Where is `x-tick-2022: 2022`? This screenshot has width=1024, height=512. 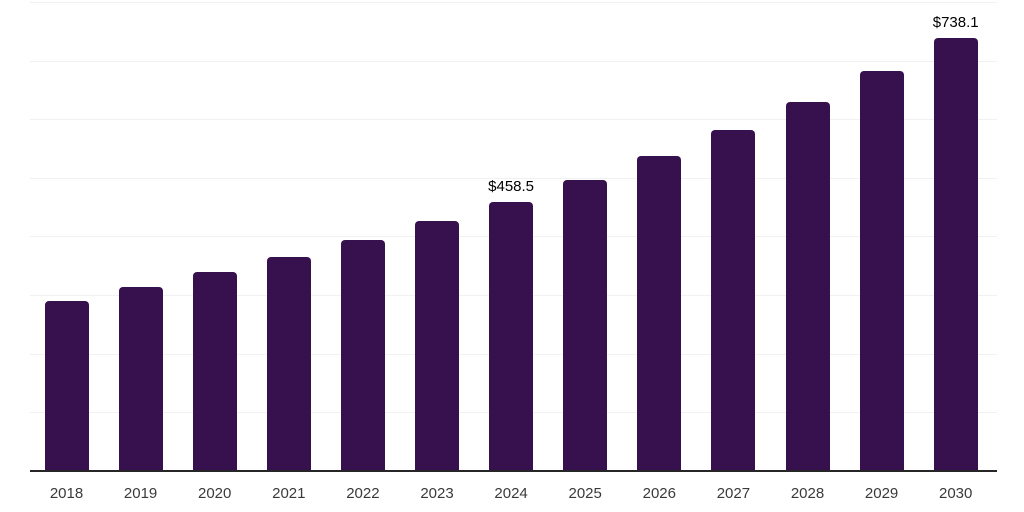 x-tick-2022: 2022 is located at coordinates (363, 493).